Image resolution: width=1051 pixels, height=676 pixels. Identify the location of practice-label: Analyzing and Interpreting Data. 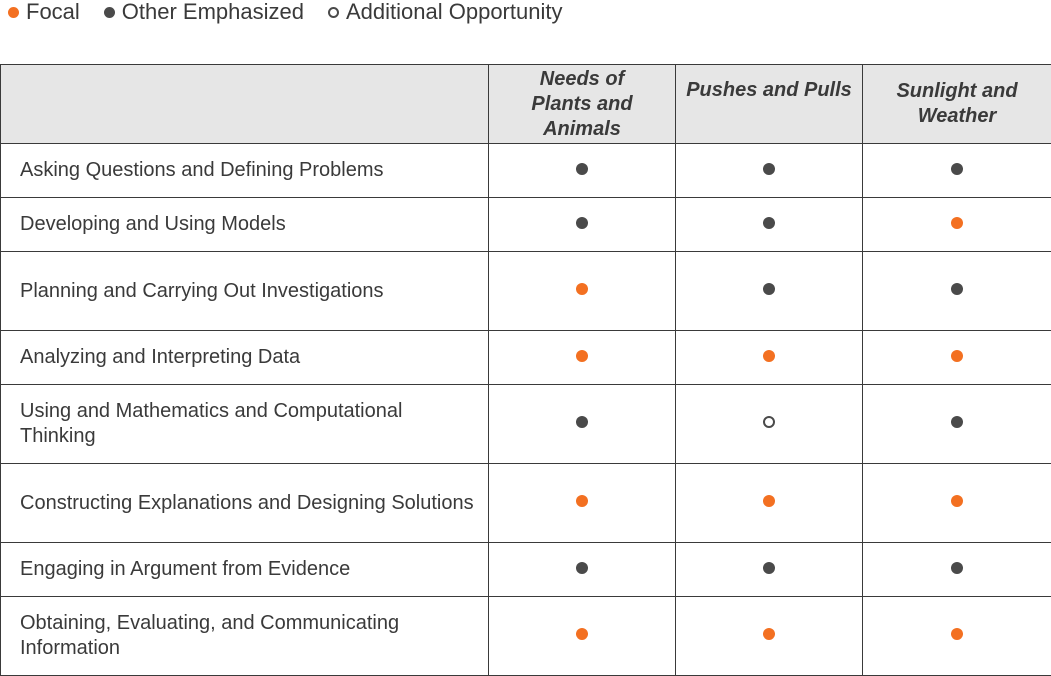
(245, 358).